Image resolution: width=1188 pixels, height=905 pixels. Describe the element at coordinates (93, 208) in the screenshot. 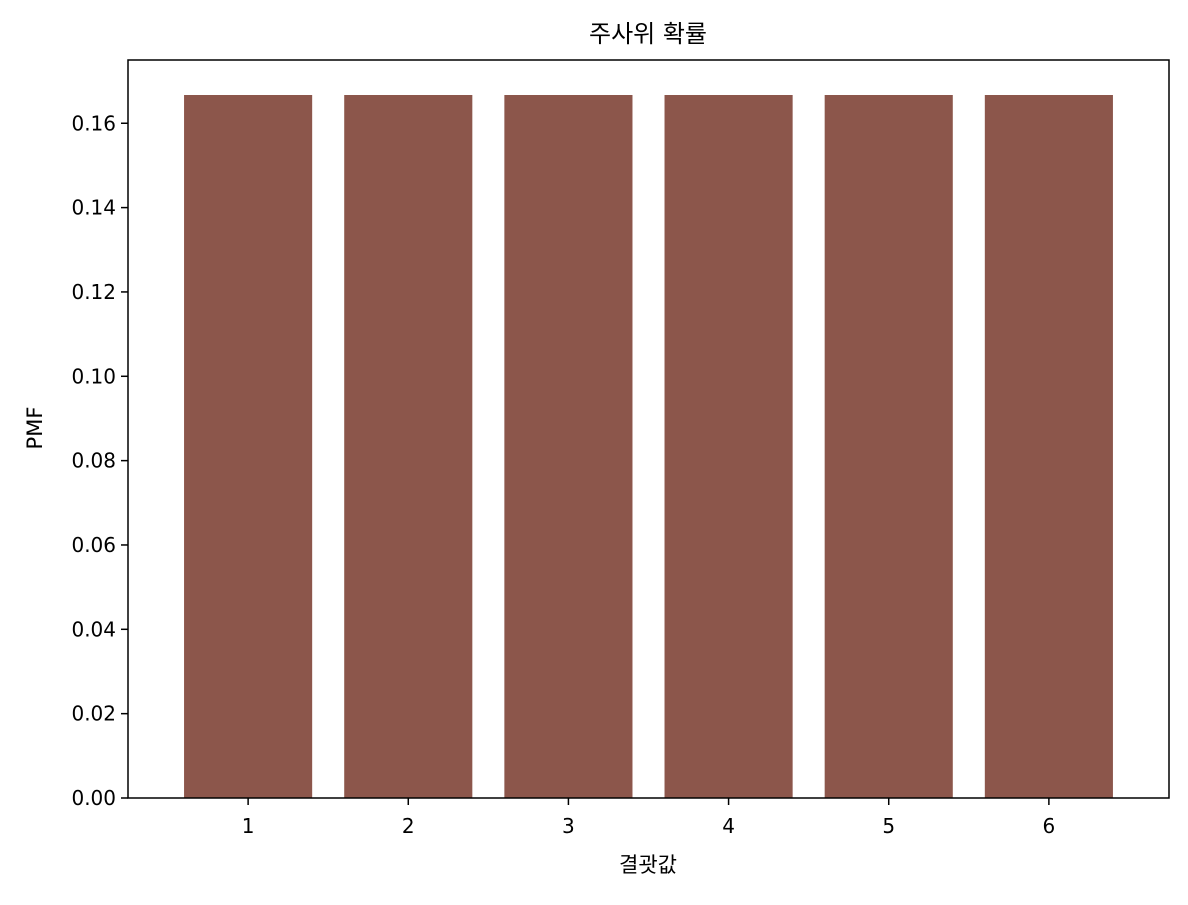

I see `y-tick-label: 0.14` at that location.